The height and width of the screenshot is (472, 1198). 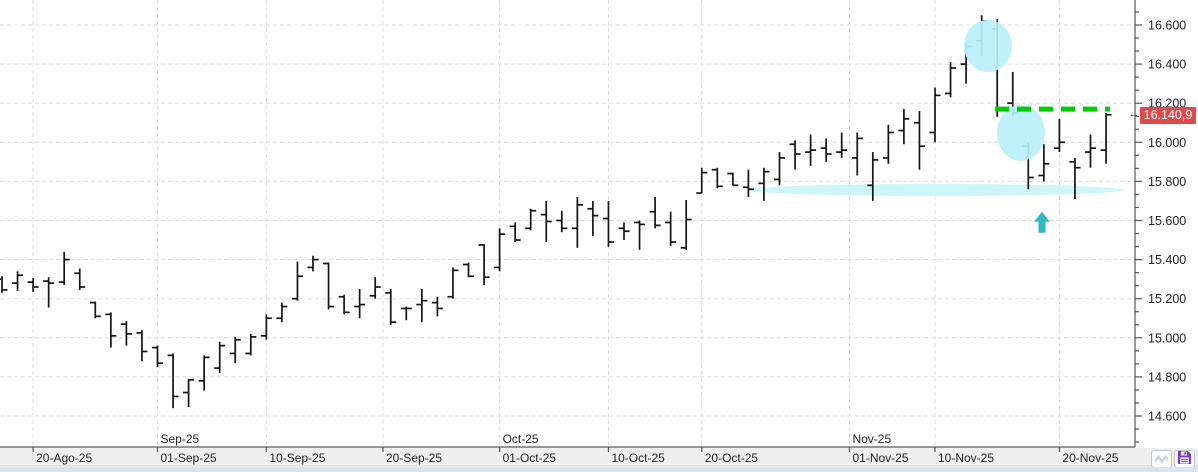 What do you see at coordinates (732, 458) in the screenshot?
I see `svg-text: 20-Oct-25` at bounding box center [732, 458].